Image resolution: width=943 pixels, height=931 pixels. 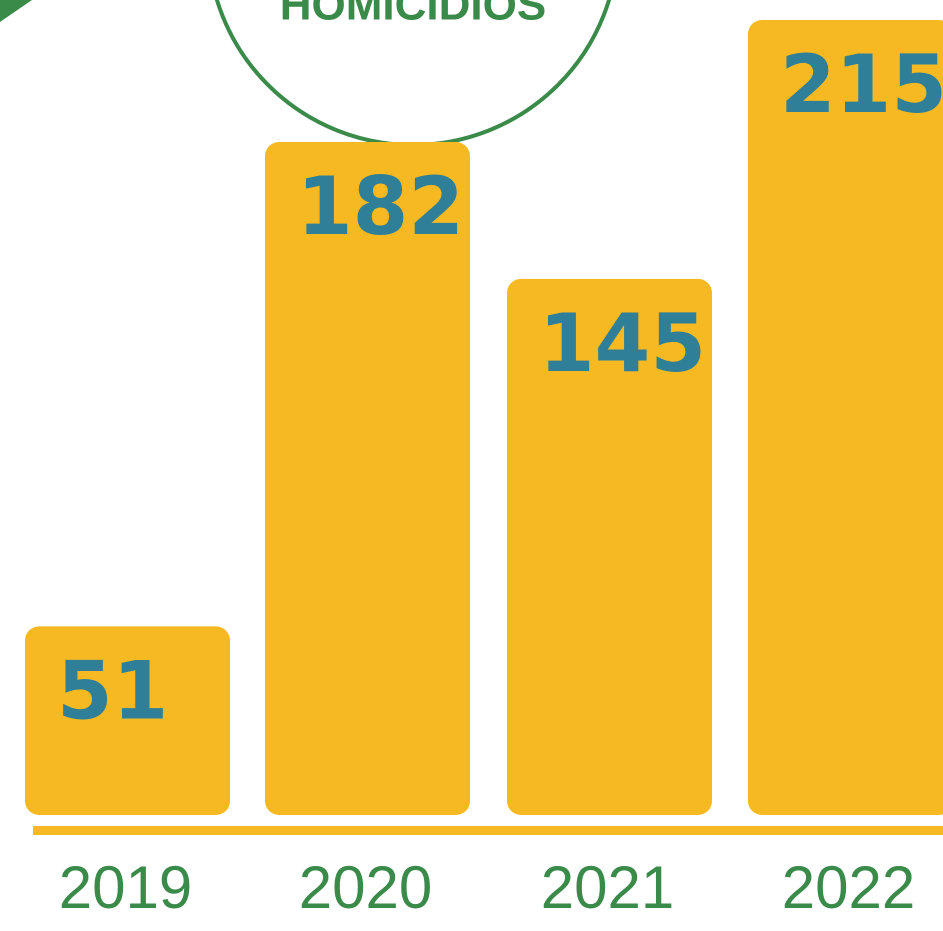 I want to click on baseline, so click(x=488, y=830).